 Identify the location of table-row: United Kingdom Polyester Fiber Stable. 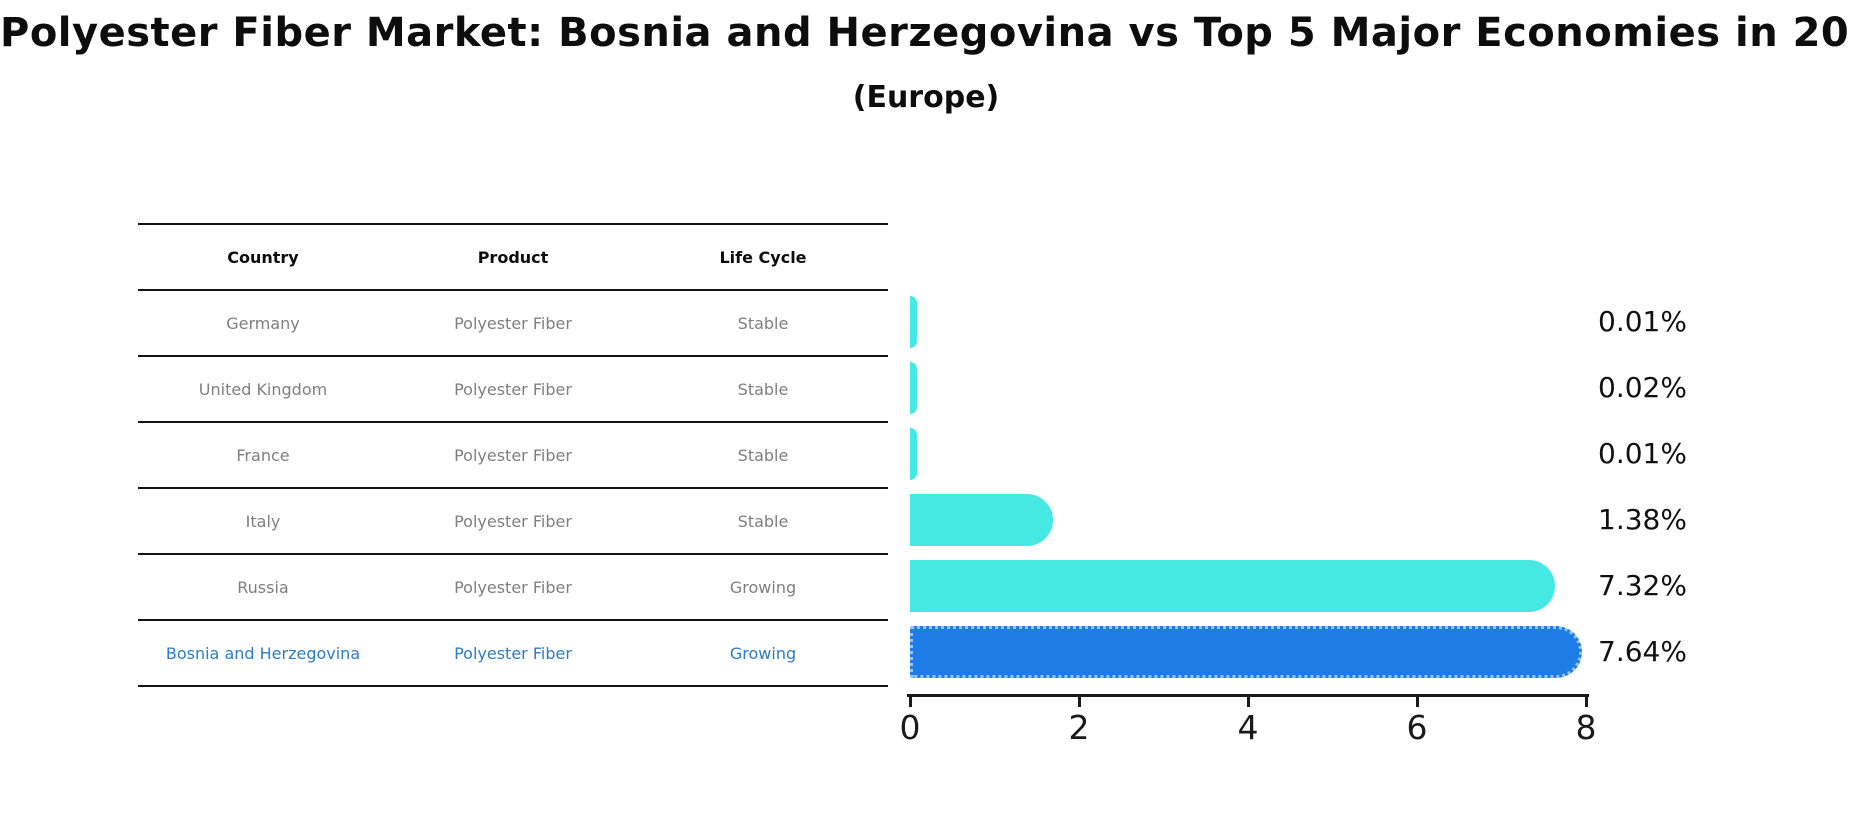
(513, 390).